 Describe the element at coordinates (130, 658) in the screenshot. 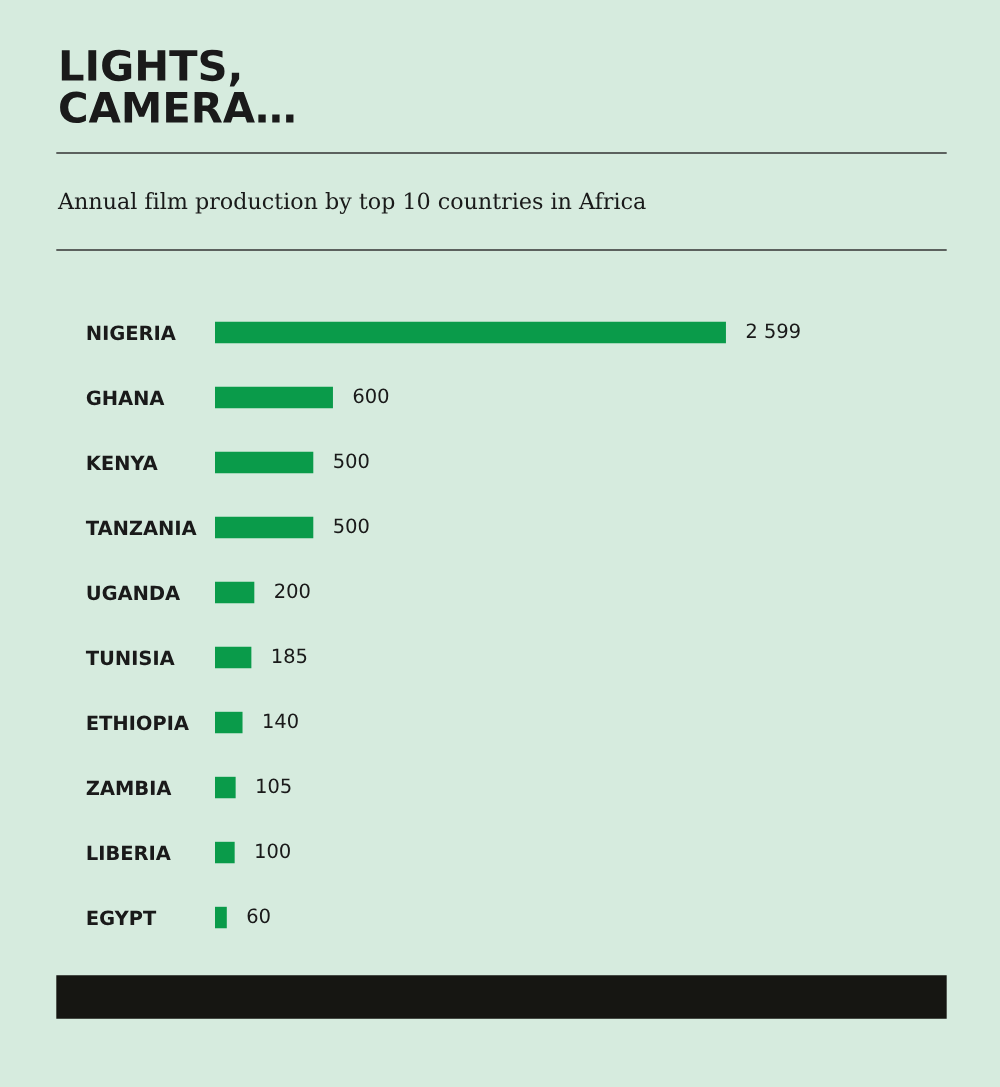

I see `y-tick-label: TUNISIA` at that location.